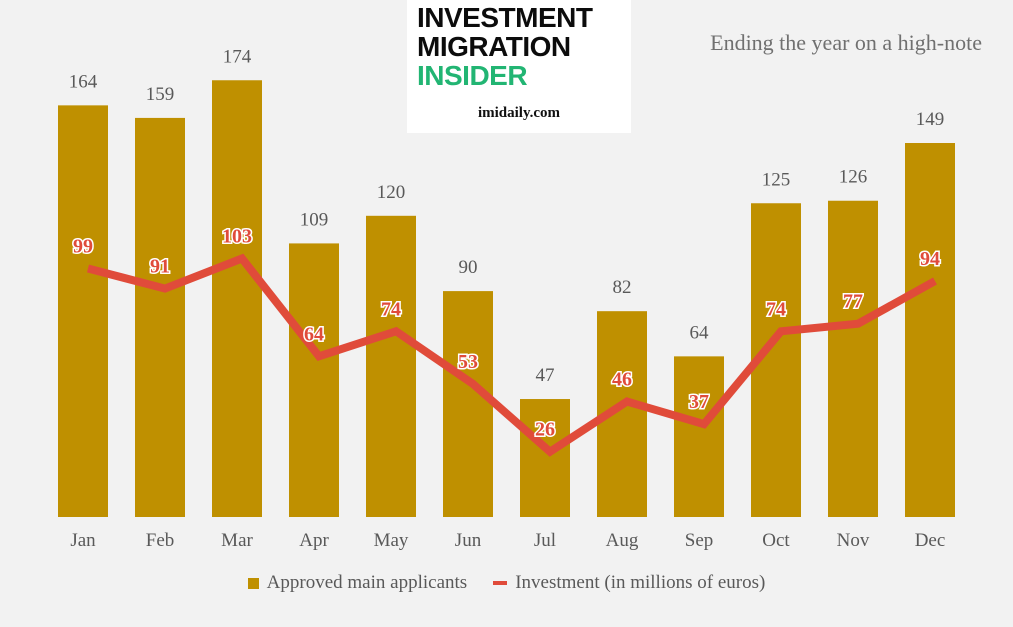  What do you see at coordinates (314, 219) in the screenshot?
I see `bar-value-label: 109` at bounding box center [314, 219].